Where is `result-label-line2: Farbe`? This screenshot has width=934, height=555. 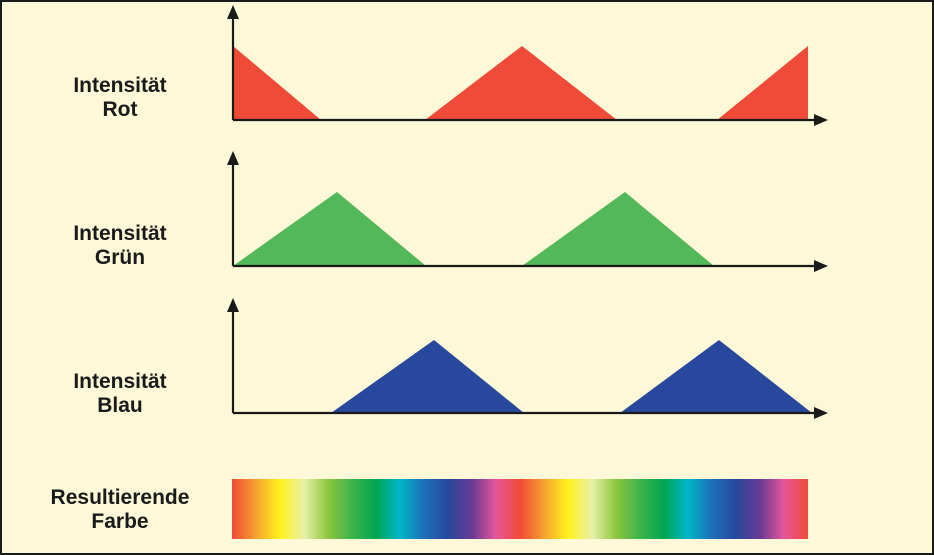
result-label-line2: Farbe is located at coordinates (120, 521).